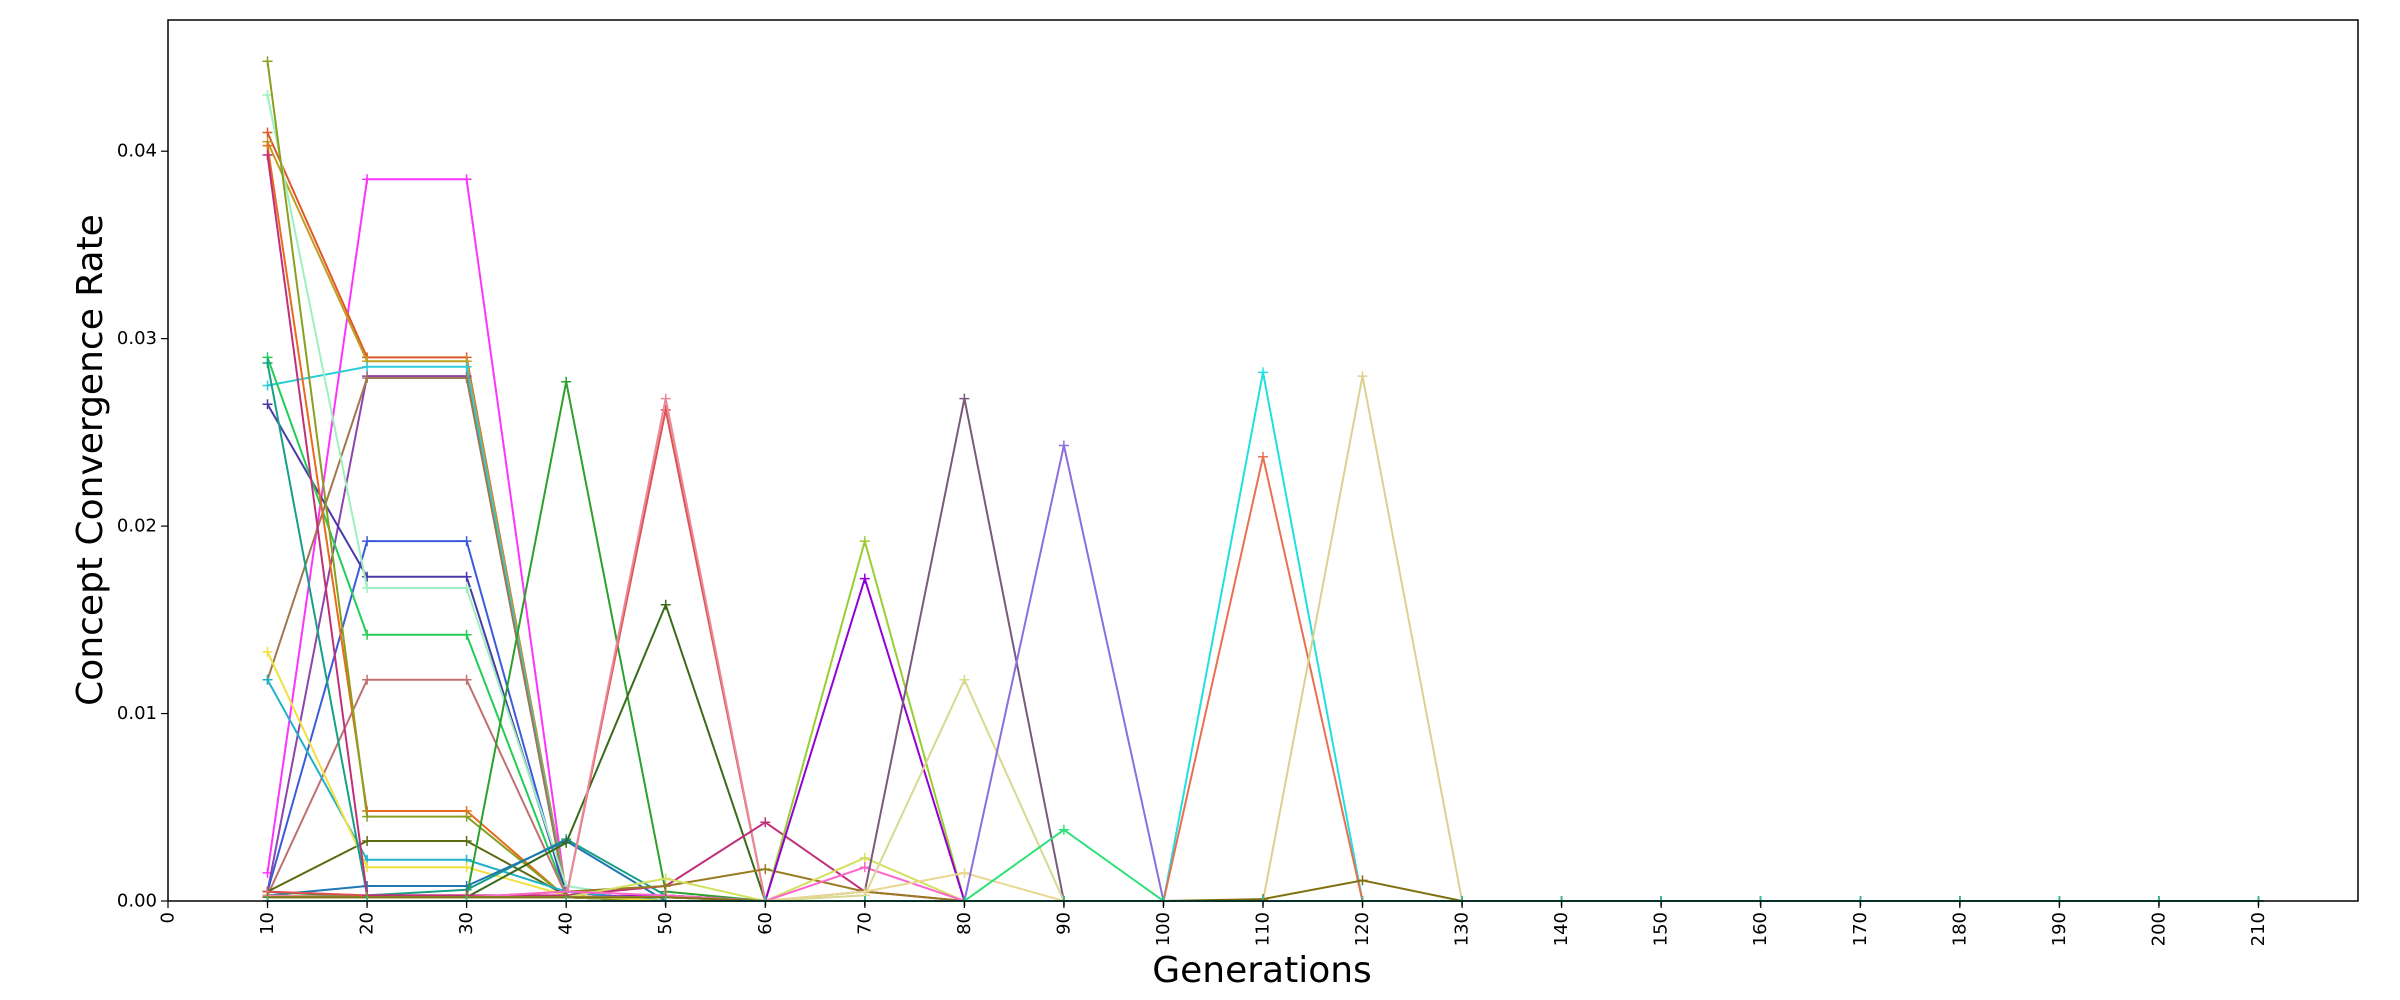 The width and height of the screenshot is (2400, 1000). I want to click on y-tick-label: 0.01, so click(137, 713).